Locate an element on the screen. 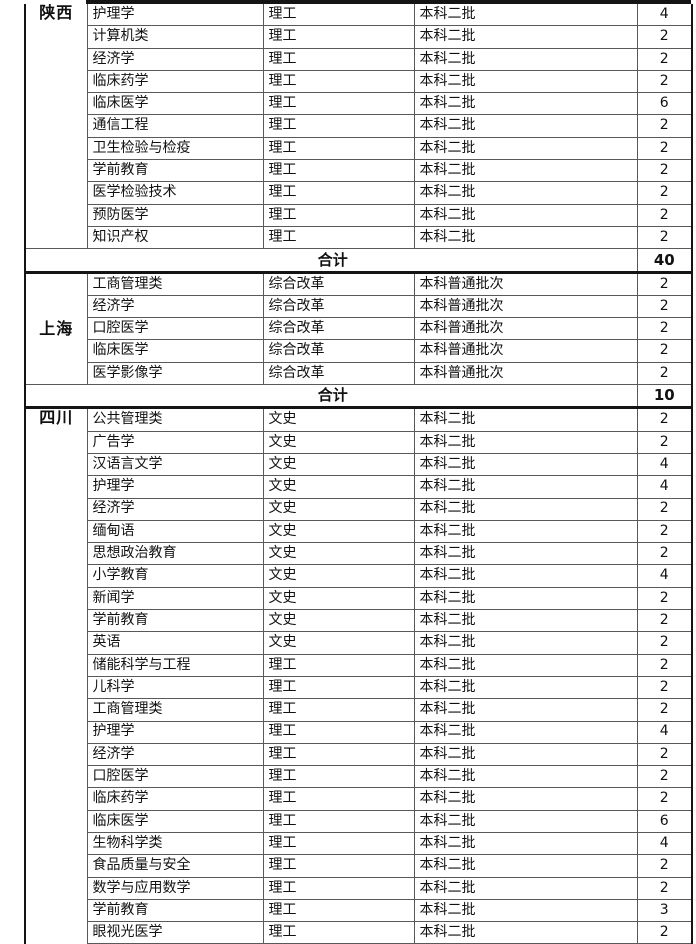 Image resolution: width=696 pixels, height=944 pixels. table-row: 医学影像学 综合改革 本科普通批次 2 is located at coordinates (359, 373).